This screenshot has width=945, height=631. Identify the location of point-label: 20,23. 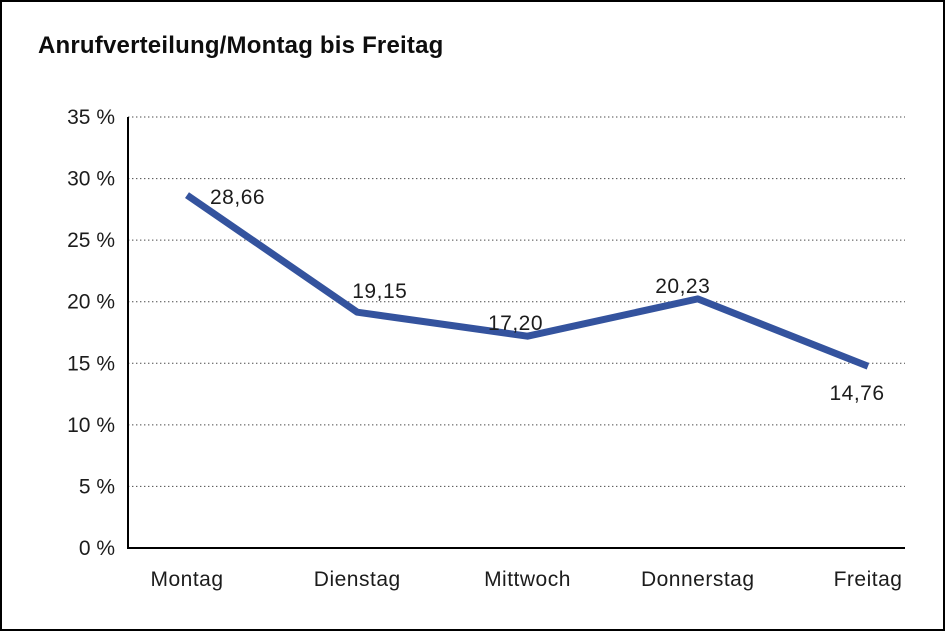
(682, 286).